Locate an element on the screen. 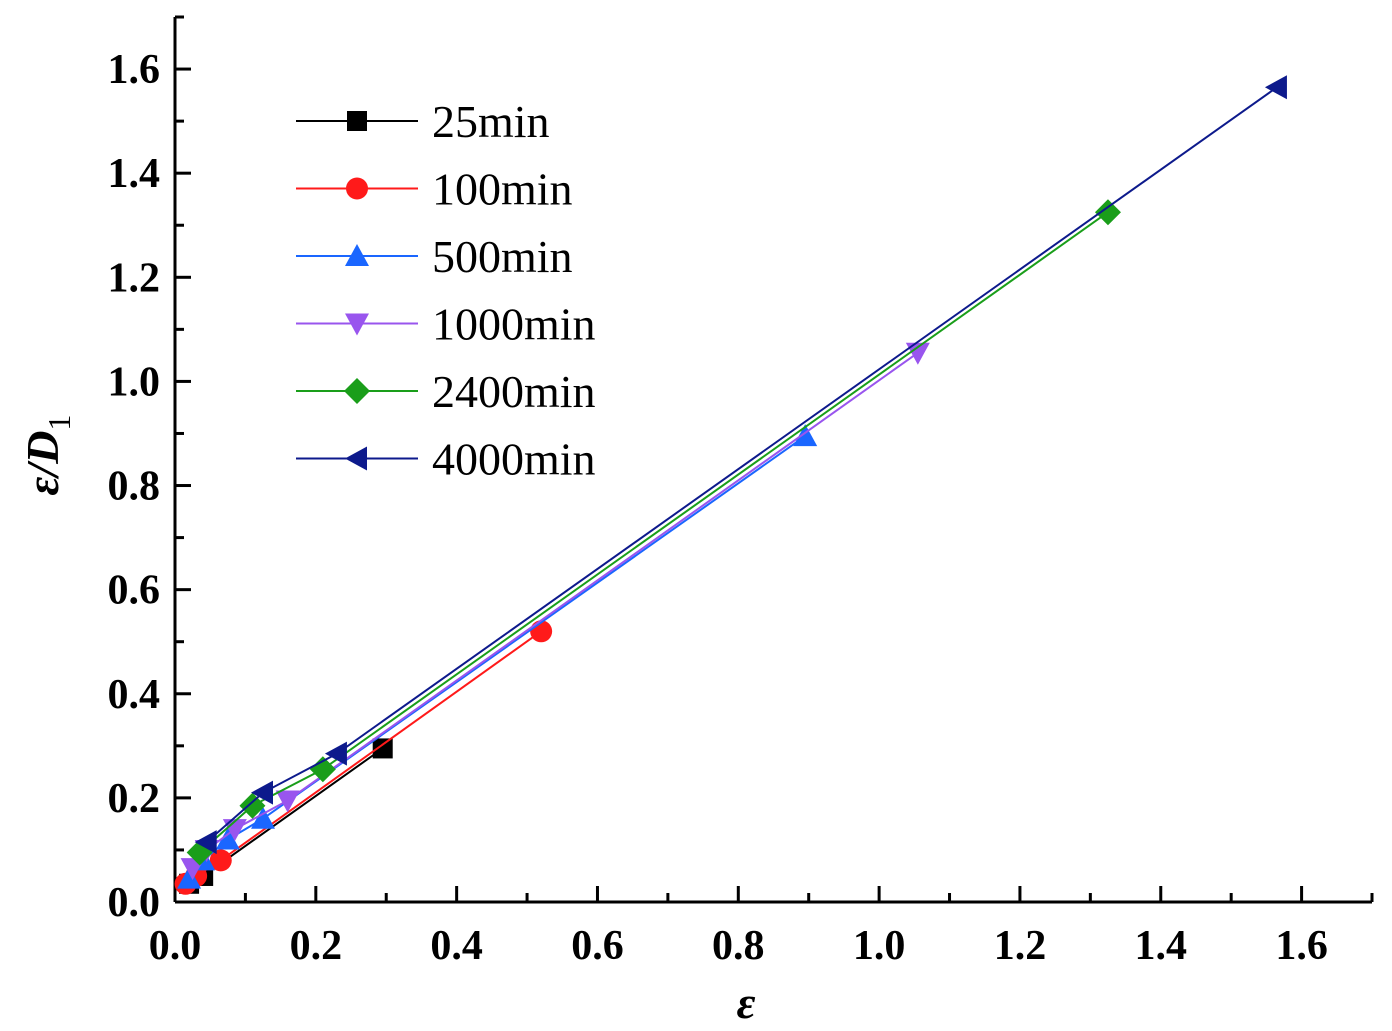 This screenshot has height=1031, width=1392. legend-item: 25min is located at coordinates (423, 121).